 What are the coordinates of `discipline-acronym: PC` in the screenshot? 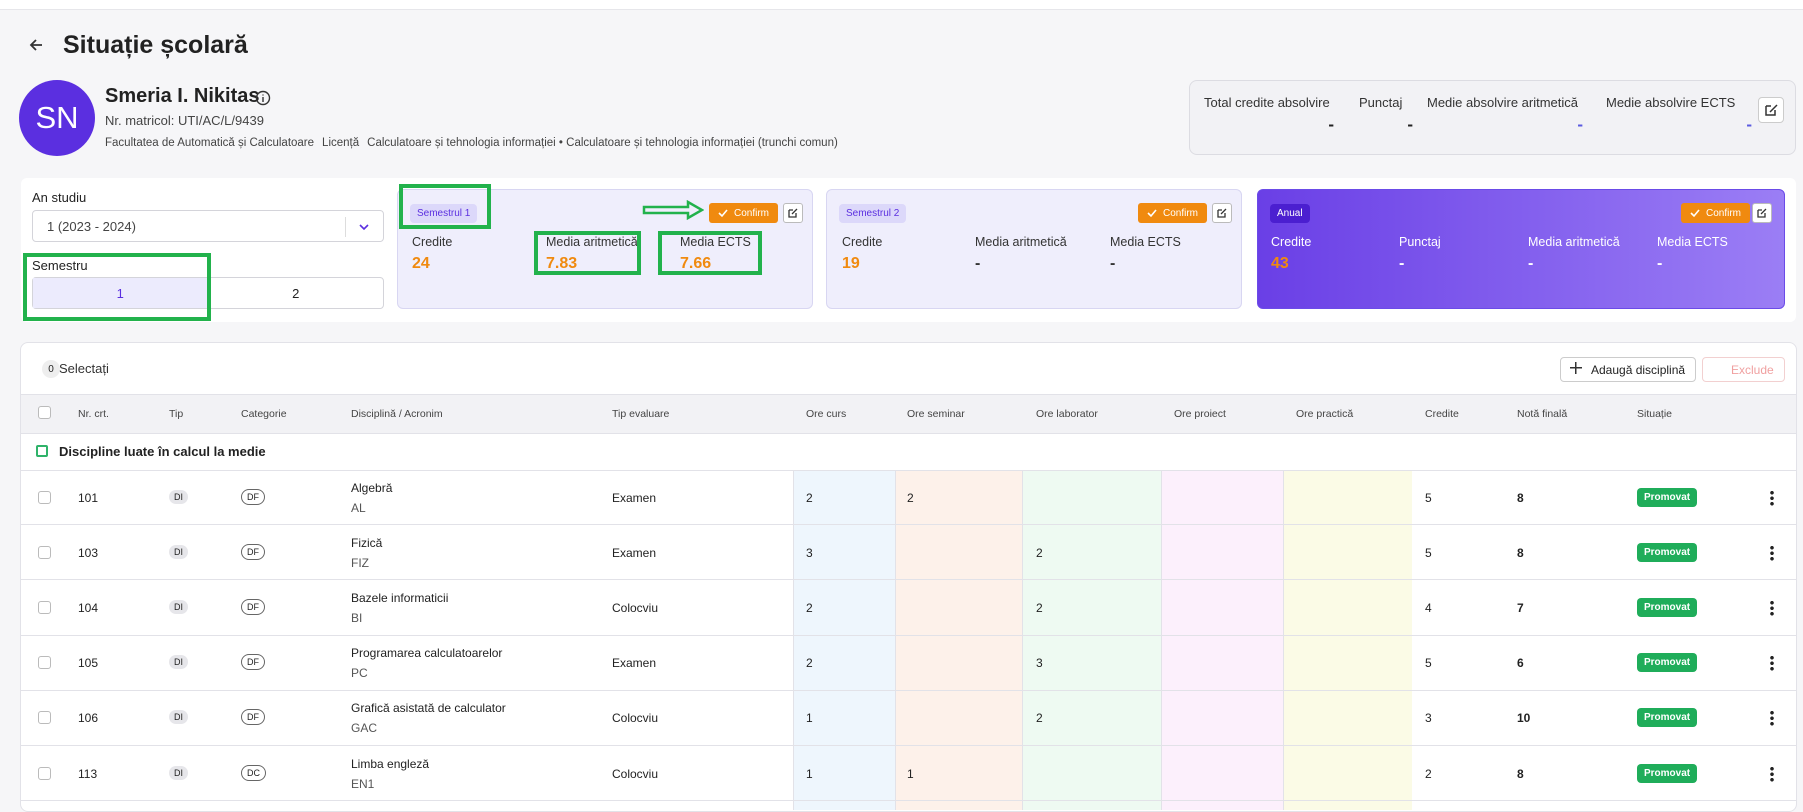 It's located at (359, 673).